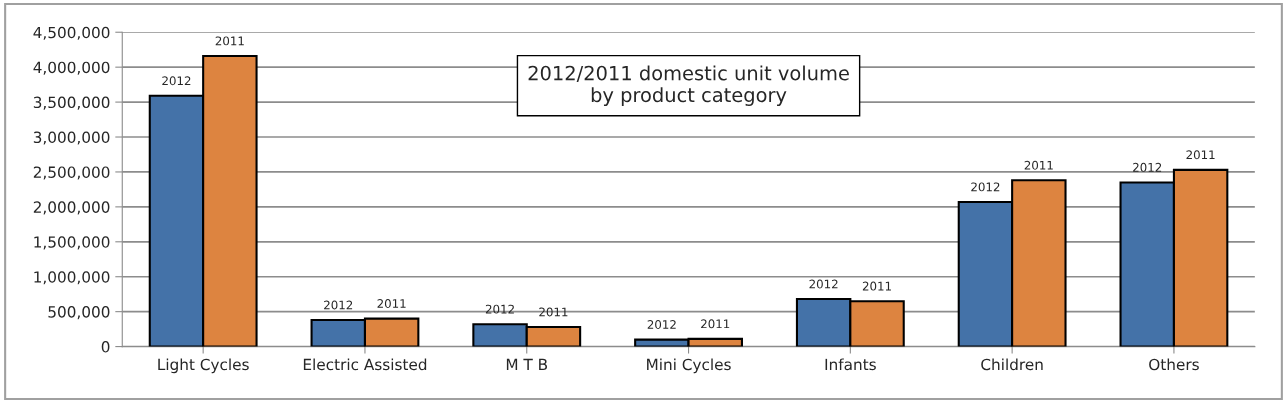  I want to click on series-label: 2012, so click(661, 324).